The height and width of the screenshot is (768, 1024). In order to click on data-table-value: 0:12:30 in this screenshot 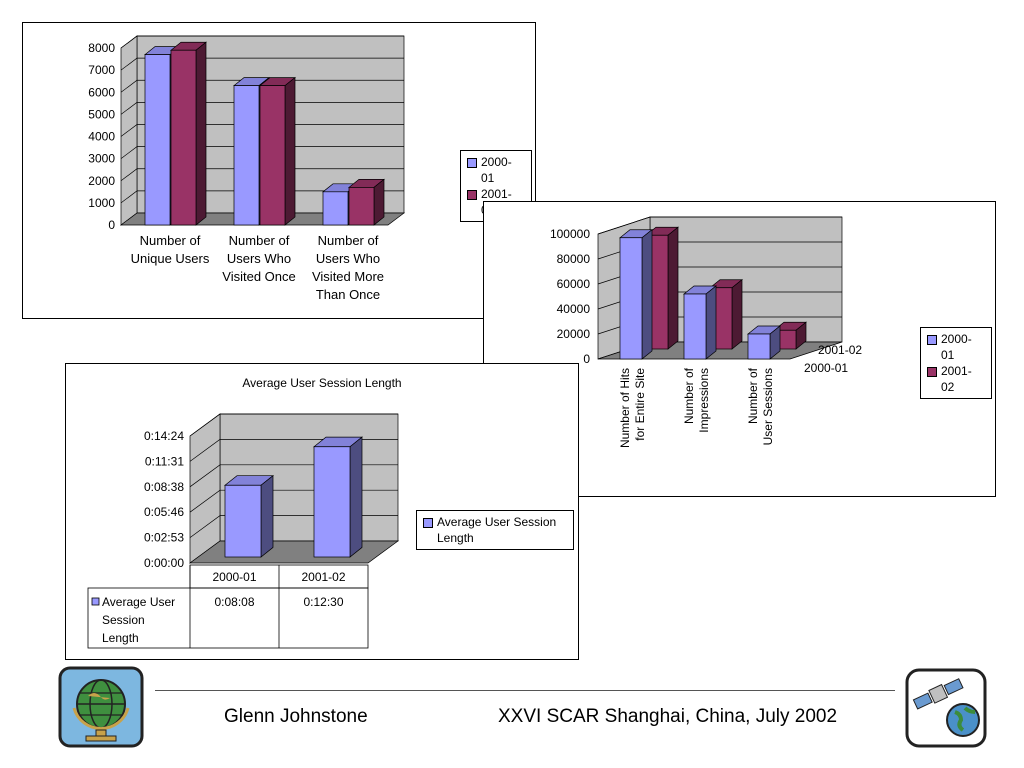, I will do `click(323, 602)`.